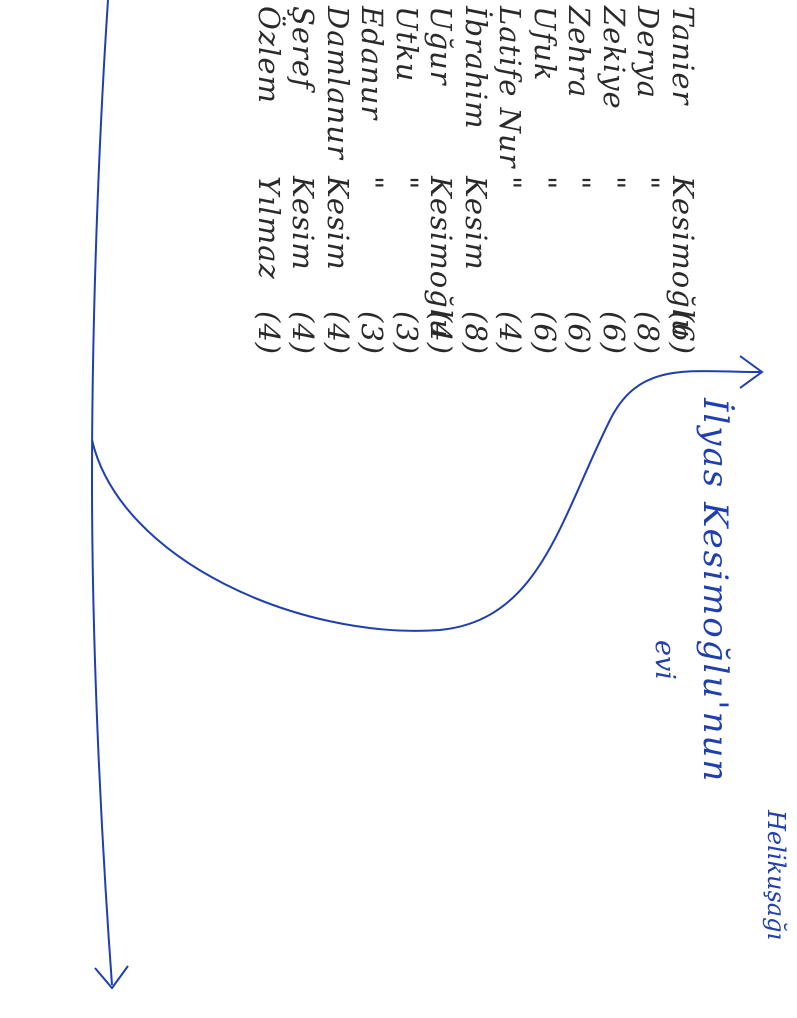 The height and width of the screenshot is (1018, 797). Describe the element at coordinates (101, 493) in the screenshot. I see `vertical-line` at that location.